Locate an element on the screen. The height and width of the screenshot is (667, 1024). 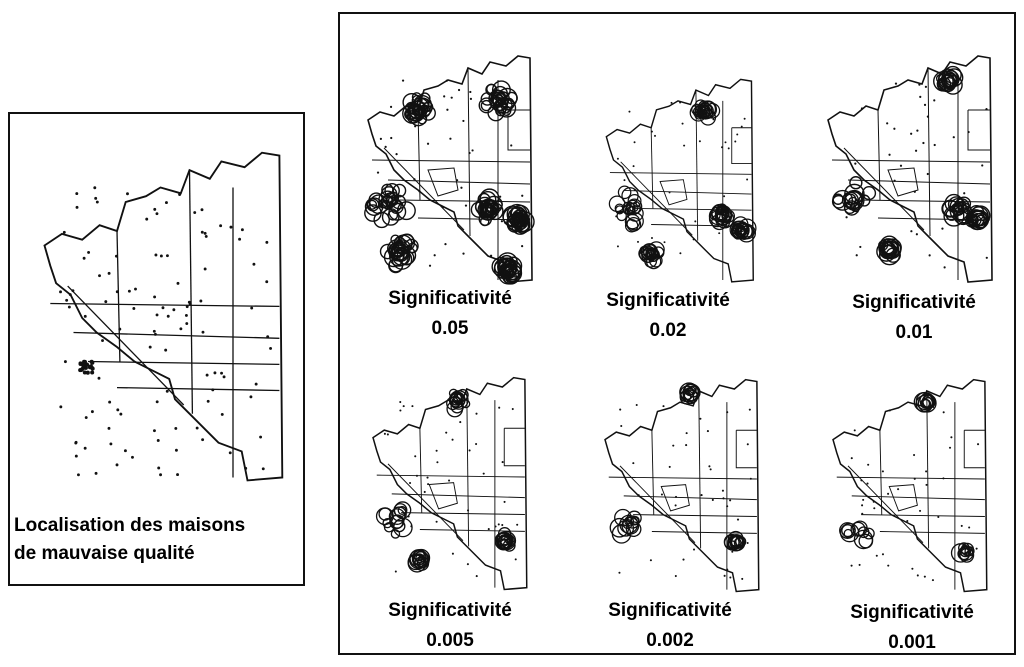
significance-value: 0.05 is located at coordinates (450, 328).